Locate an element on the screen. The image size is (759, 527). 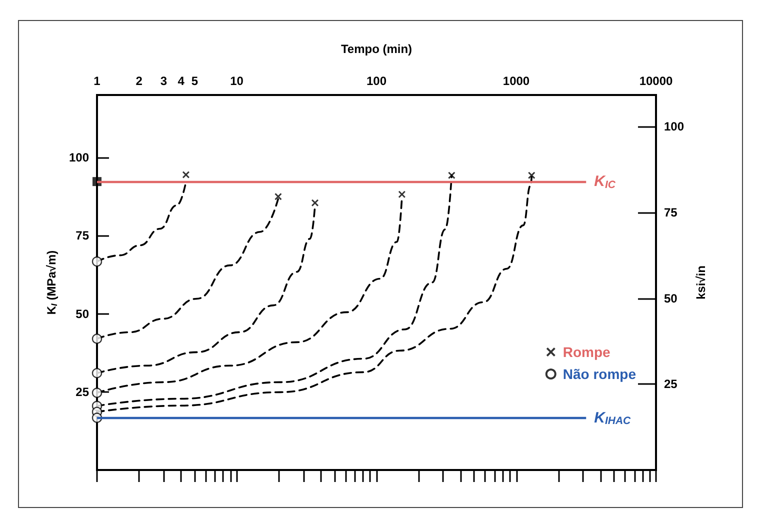
legend-label: Não rompe is located at coordinates (599, 374).